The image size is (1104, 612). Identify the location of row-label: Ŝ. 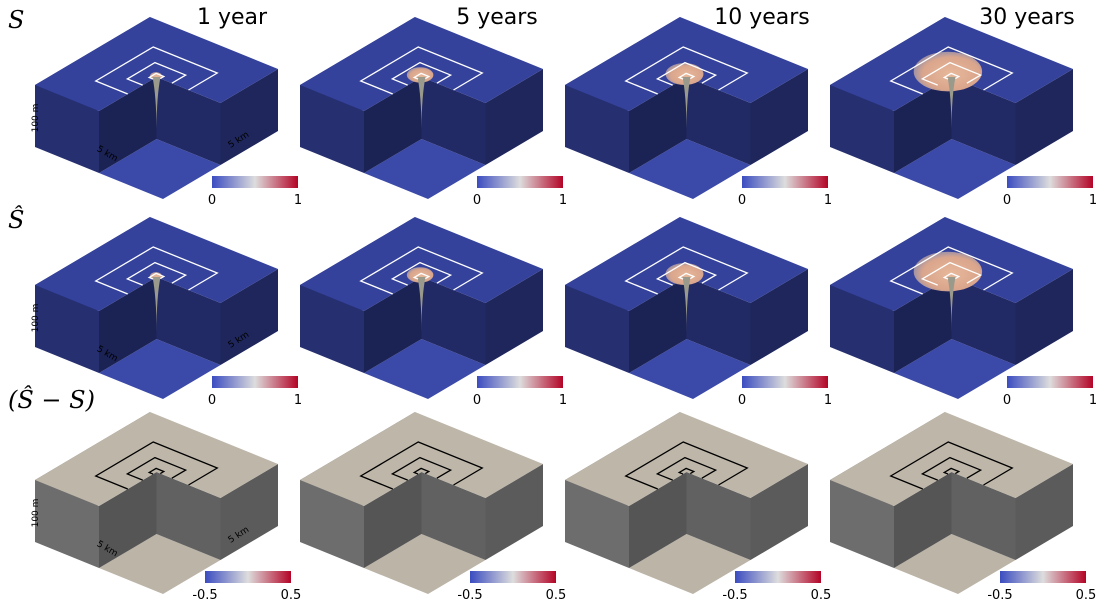
(16, 219).